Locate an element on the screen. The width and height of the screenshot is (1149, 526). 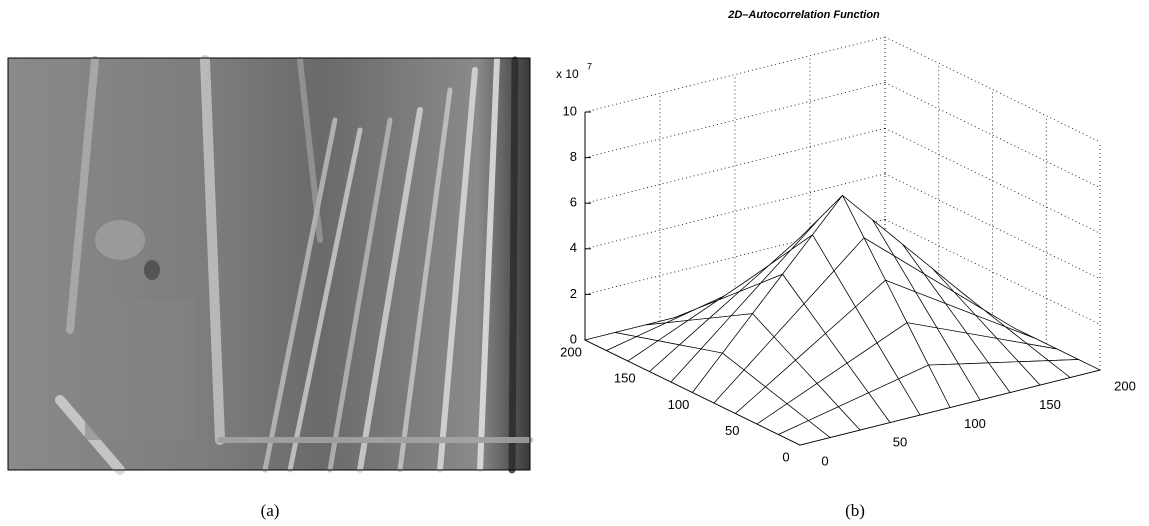
y-tick-label: 50 is located at coordinates (732, 430).